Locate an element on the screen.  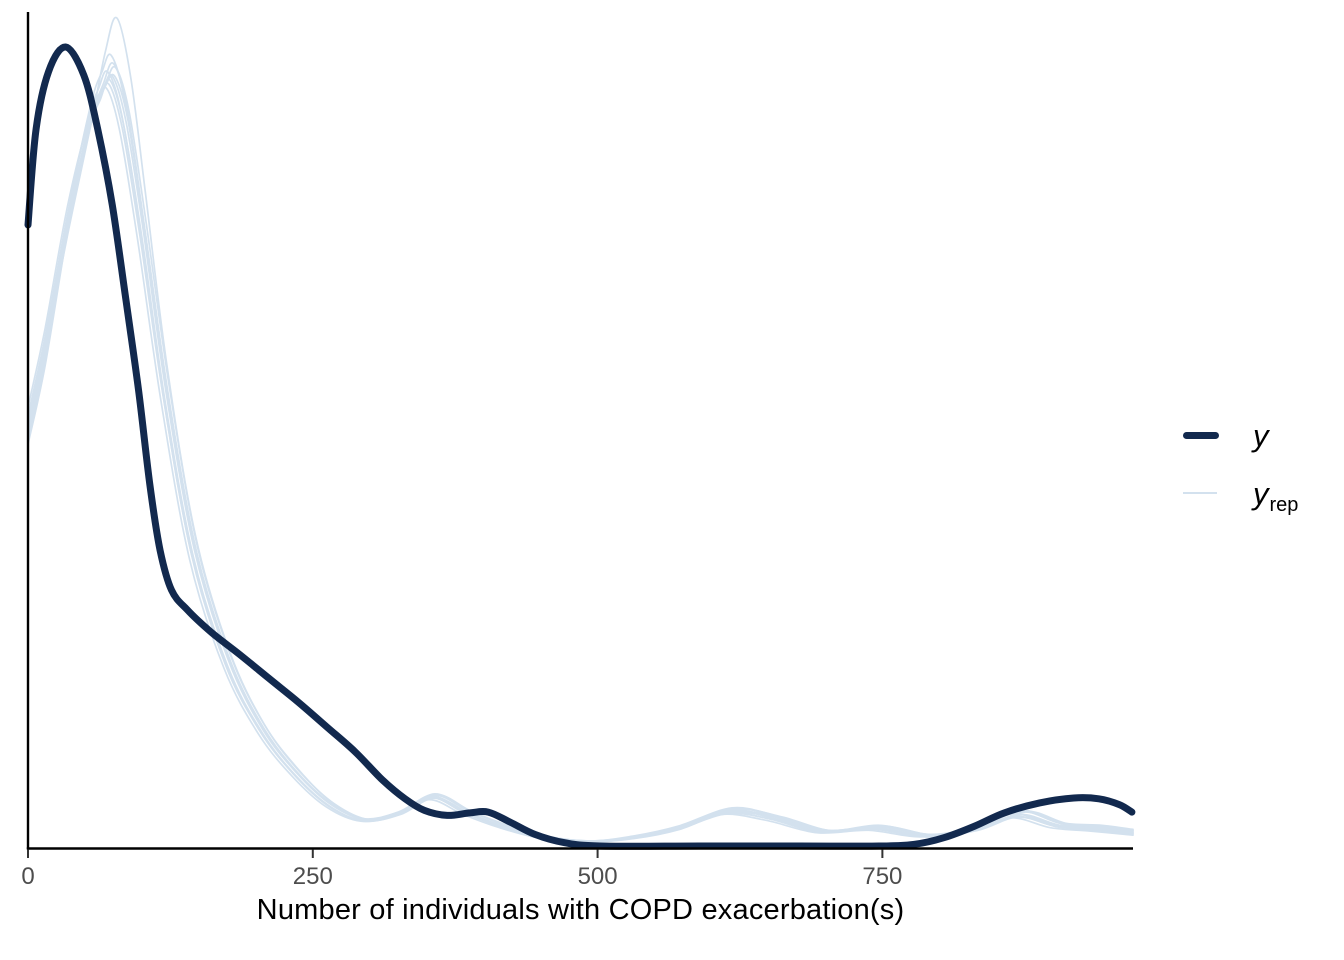
x-axis-tick-label: 500 is located at coordinates (598, 876).